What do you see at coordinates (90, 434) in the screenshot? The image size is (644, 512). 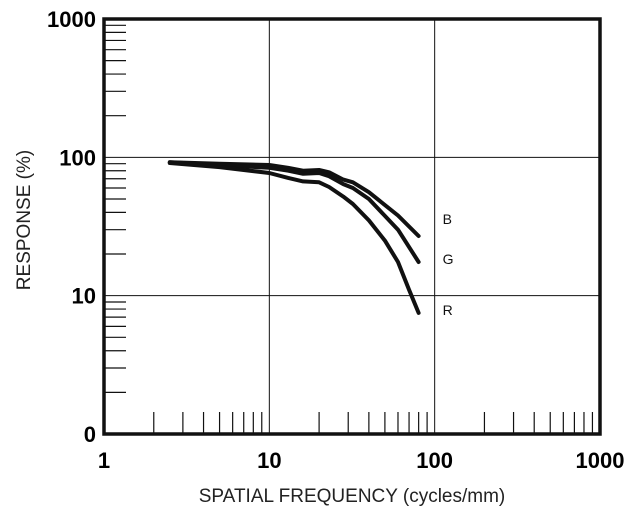 I see `y-tick-label: 0` at bounding box center [90, 434].